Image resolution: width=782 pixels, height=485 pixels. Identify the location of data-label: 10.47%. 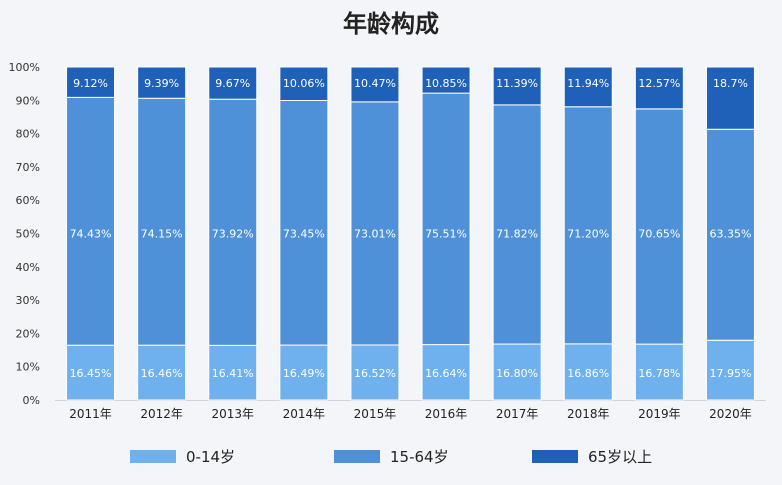
(375, 83).